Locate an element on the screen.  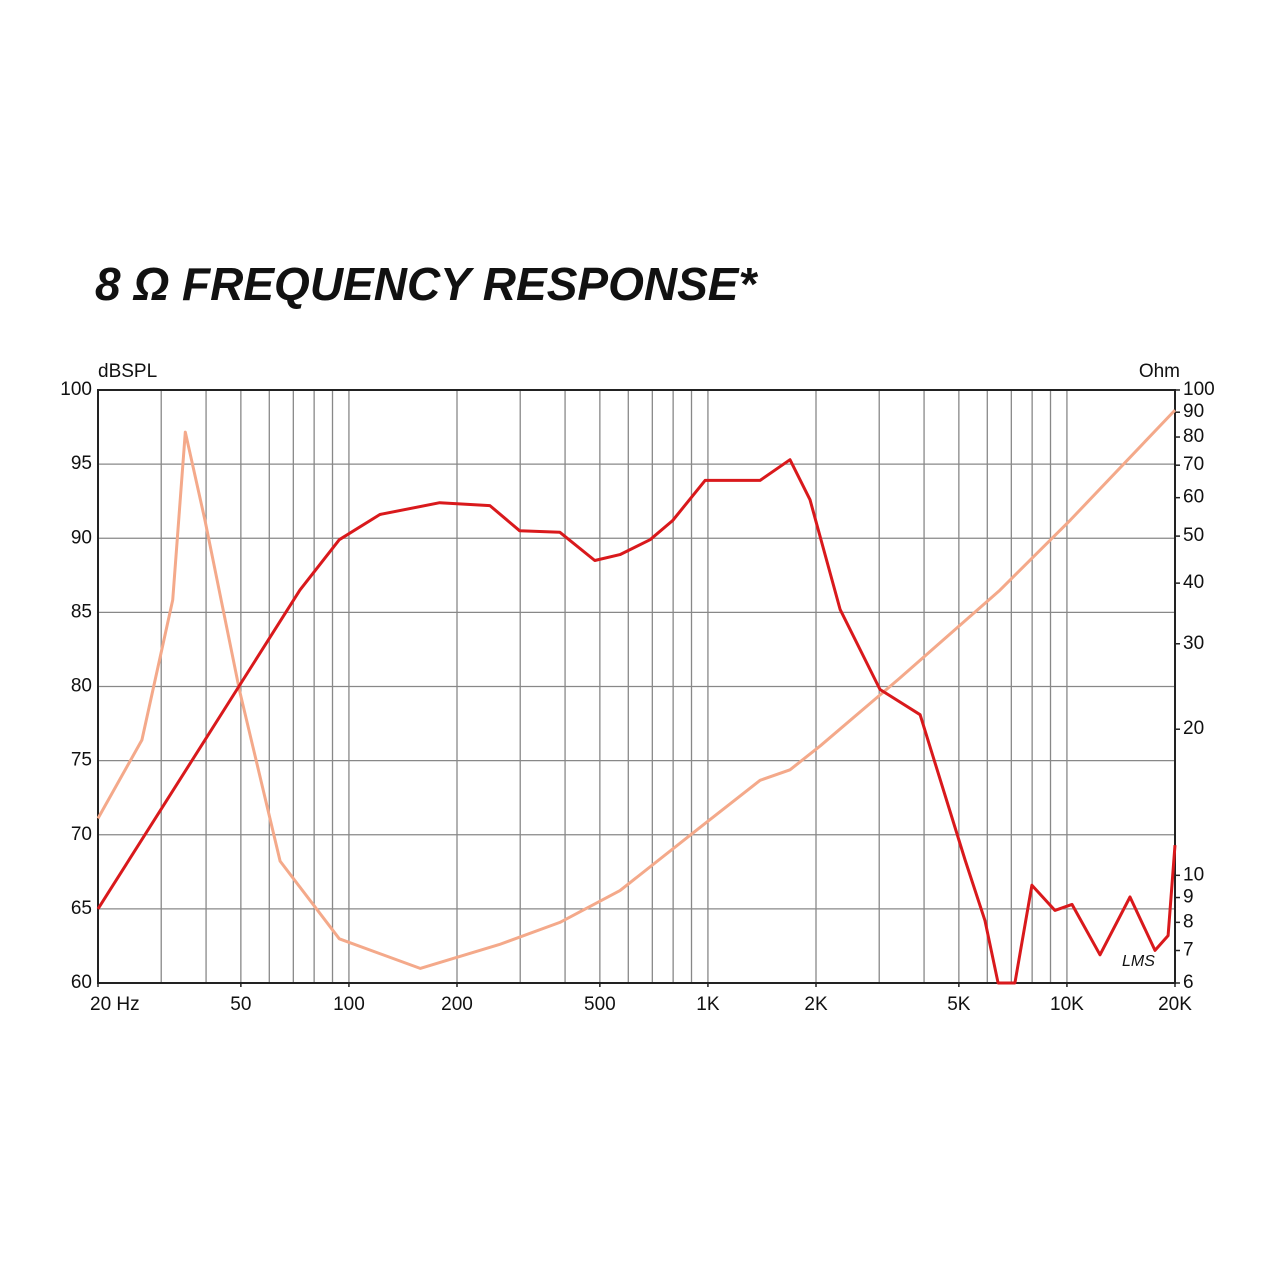
y2-tick-label: 80 is located at coordinates (1193, 436).